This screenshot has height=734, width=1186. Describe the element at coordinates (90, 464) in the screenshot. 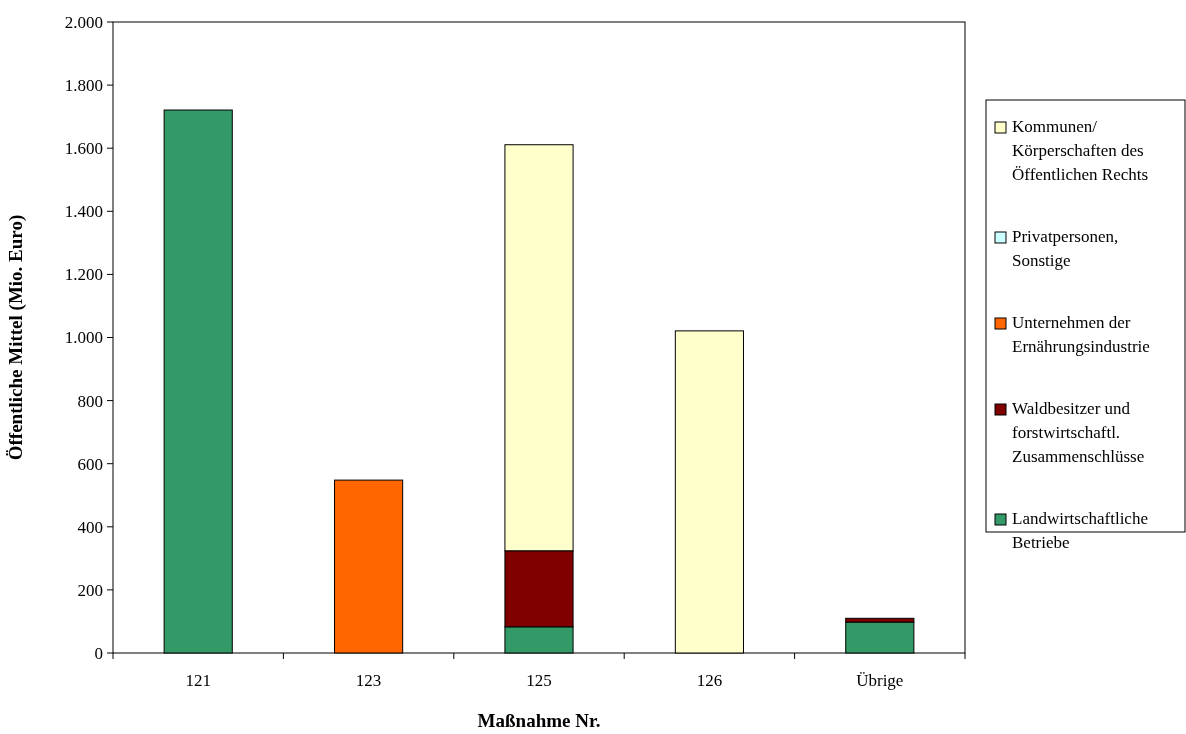

I see `y-tick-label: 600` at that location.